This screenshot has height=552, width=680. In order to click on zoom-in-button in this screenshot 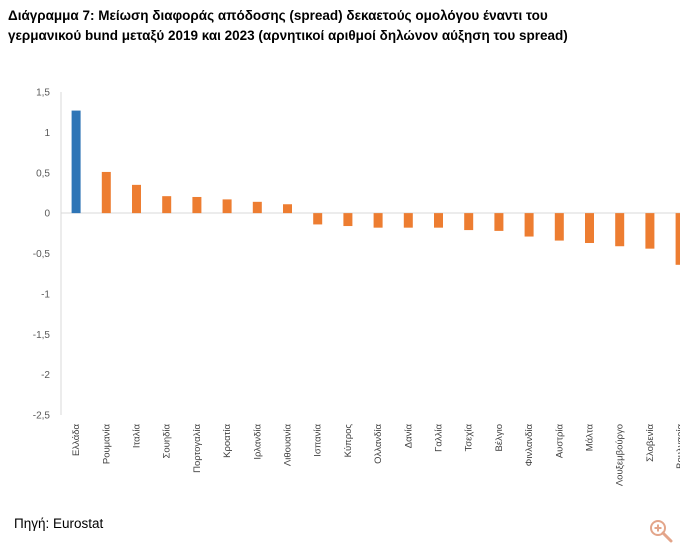, I will do `click(661, 531)`.